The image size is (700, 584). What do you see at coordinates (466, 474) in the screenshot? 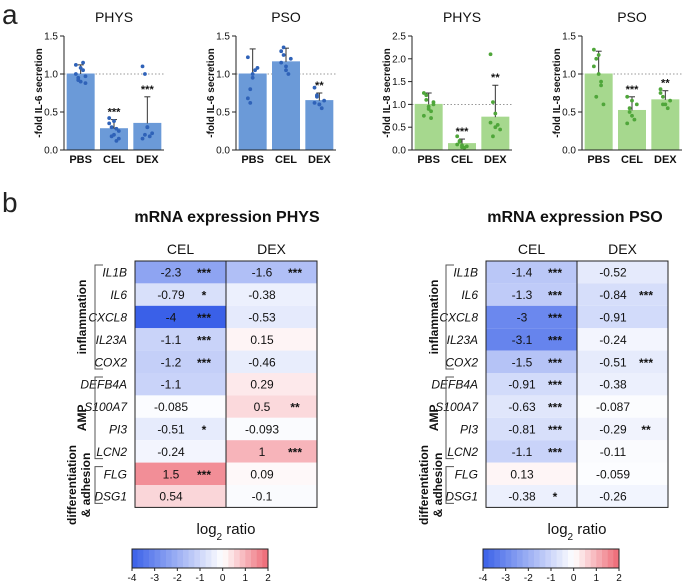
I see `row-label: FLG` at bounding box center [466, 474].